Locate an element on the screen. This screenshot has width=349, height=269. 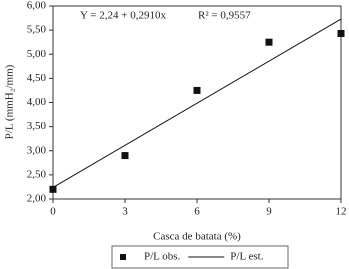
legend-label: P/L obs. is located at coordinates (162, 257).